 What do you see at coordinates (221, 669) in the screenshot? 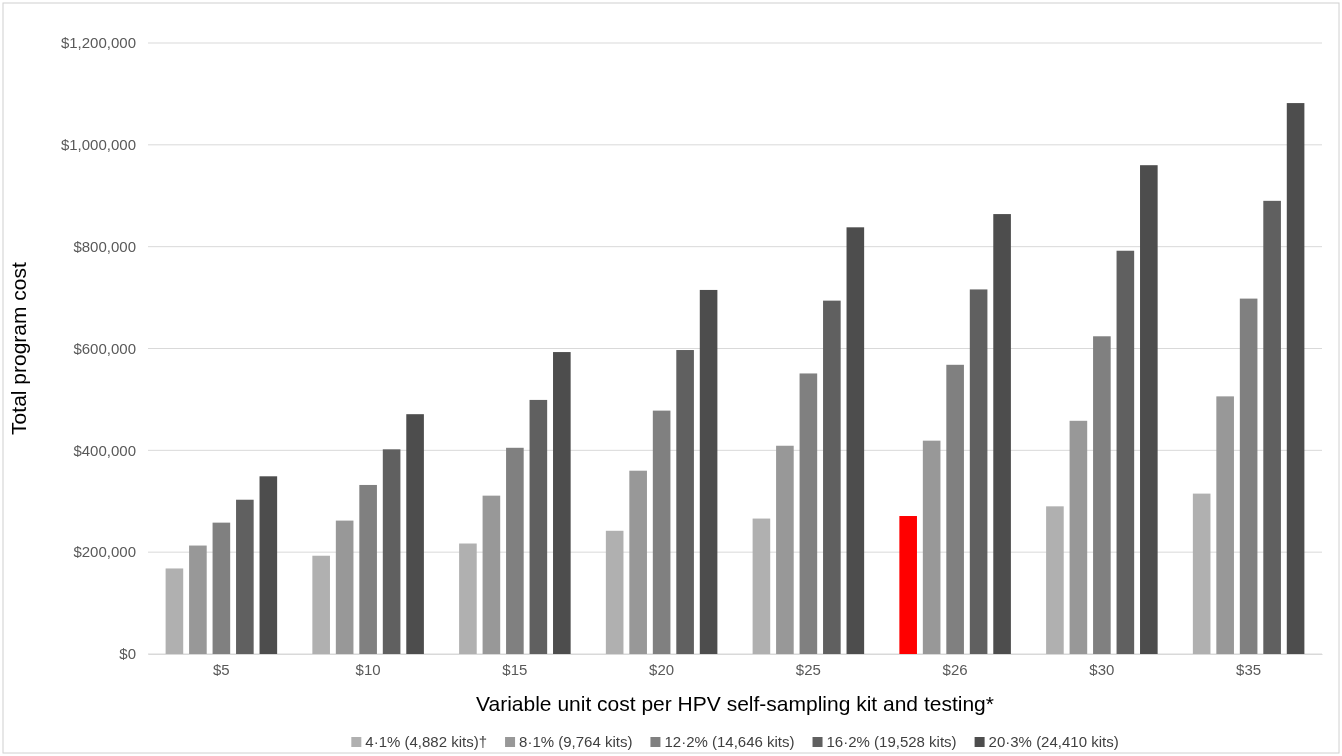
I see `x-tick-label: $5` at bounding box center [221, 669].